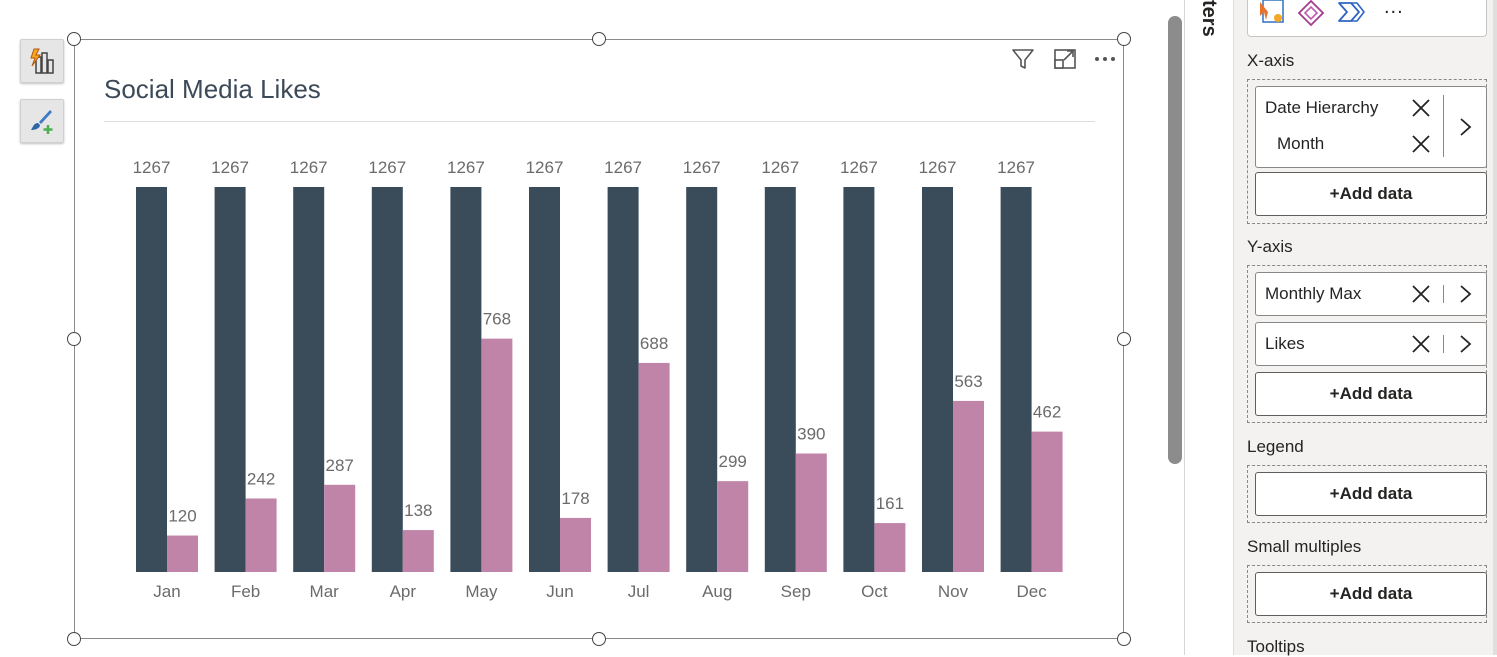 Image resolution: width=1497 pixels, height=657 pixels. Describe the element at coordinates (1495, 327) in the screenshot. I see `pane-scroll-edge` at that location.